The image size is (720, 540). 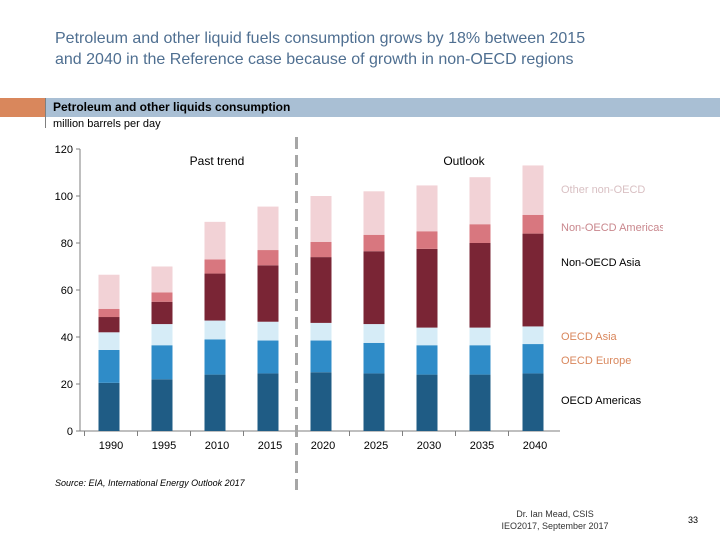 What do you see at coordinates (64, 197) in the screenshot?
I see `y-tick-label: 100` at bounding box center [64, 197].